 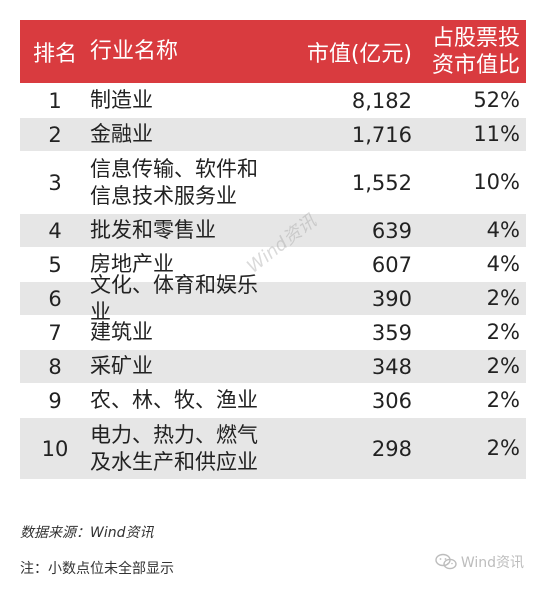 I want to click on header-rank: 排名, so click(x=54, y=54).